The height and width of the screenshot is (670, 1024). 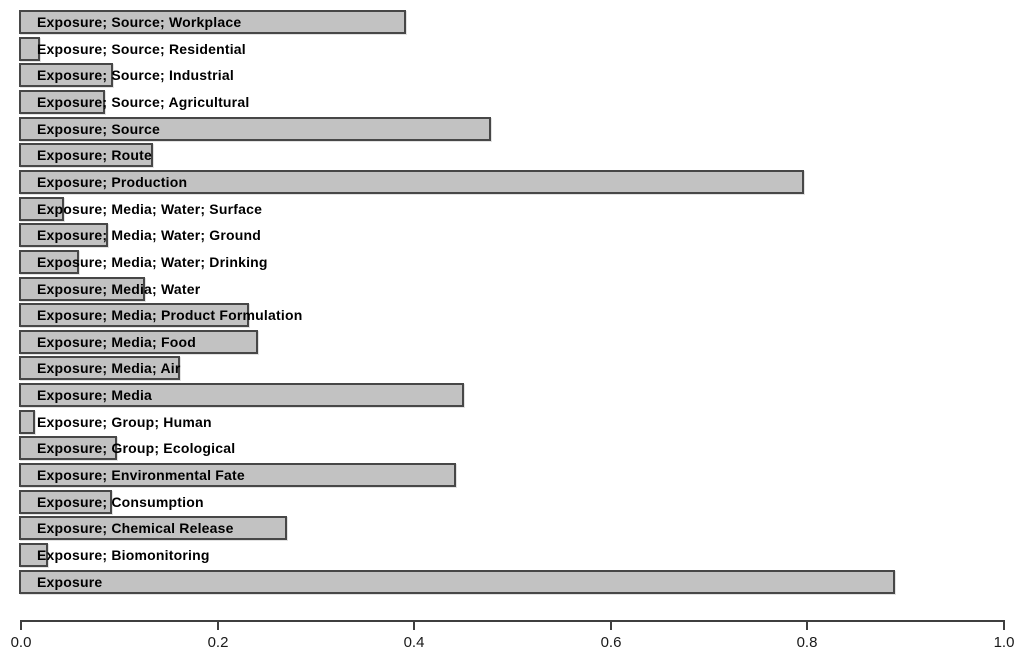 I want to click on bar-label: Exposure; Media; Water; Surface, so click(x=150, y=209).